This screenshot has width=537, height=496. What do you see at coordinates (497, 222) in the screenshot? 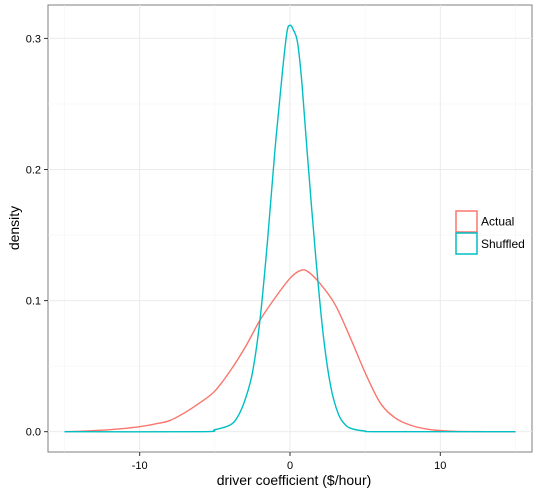
I see `legend-label-actual: Actual` at bounding box center [497, 222].